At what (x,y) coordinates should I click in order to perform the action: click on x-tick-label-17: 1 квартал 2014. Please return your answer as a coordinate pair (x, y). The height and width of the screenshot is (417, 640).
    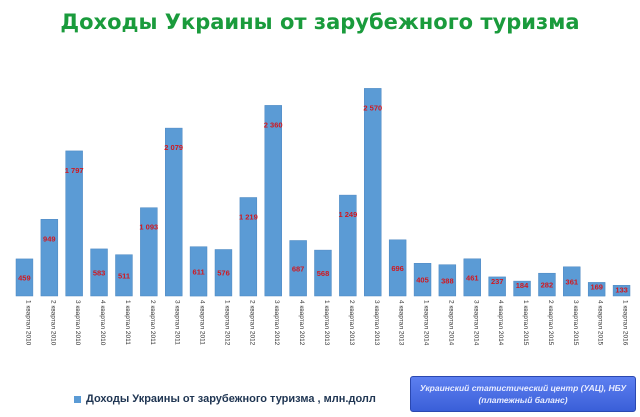
    Looking at the image, I should click on (426, 323).